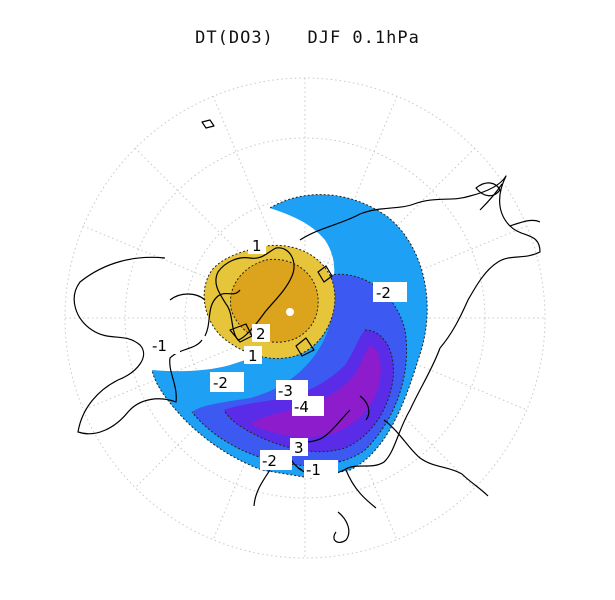 This screenshot has height=600, width=615. Describe the element at coordinates (420, 262) in the screenshot. I see `coastline-eurasia-north` at that location.